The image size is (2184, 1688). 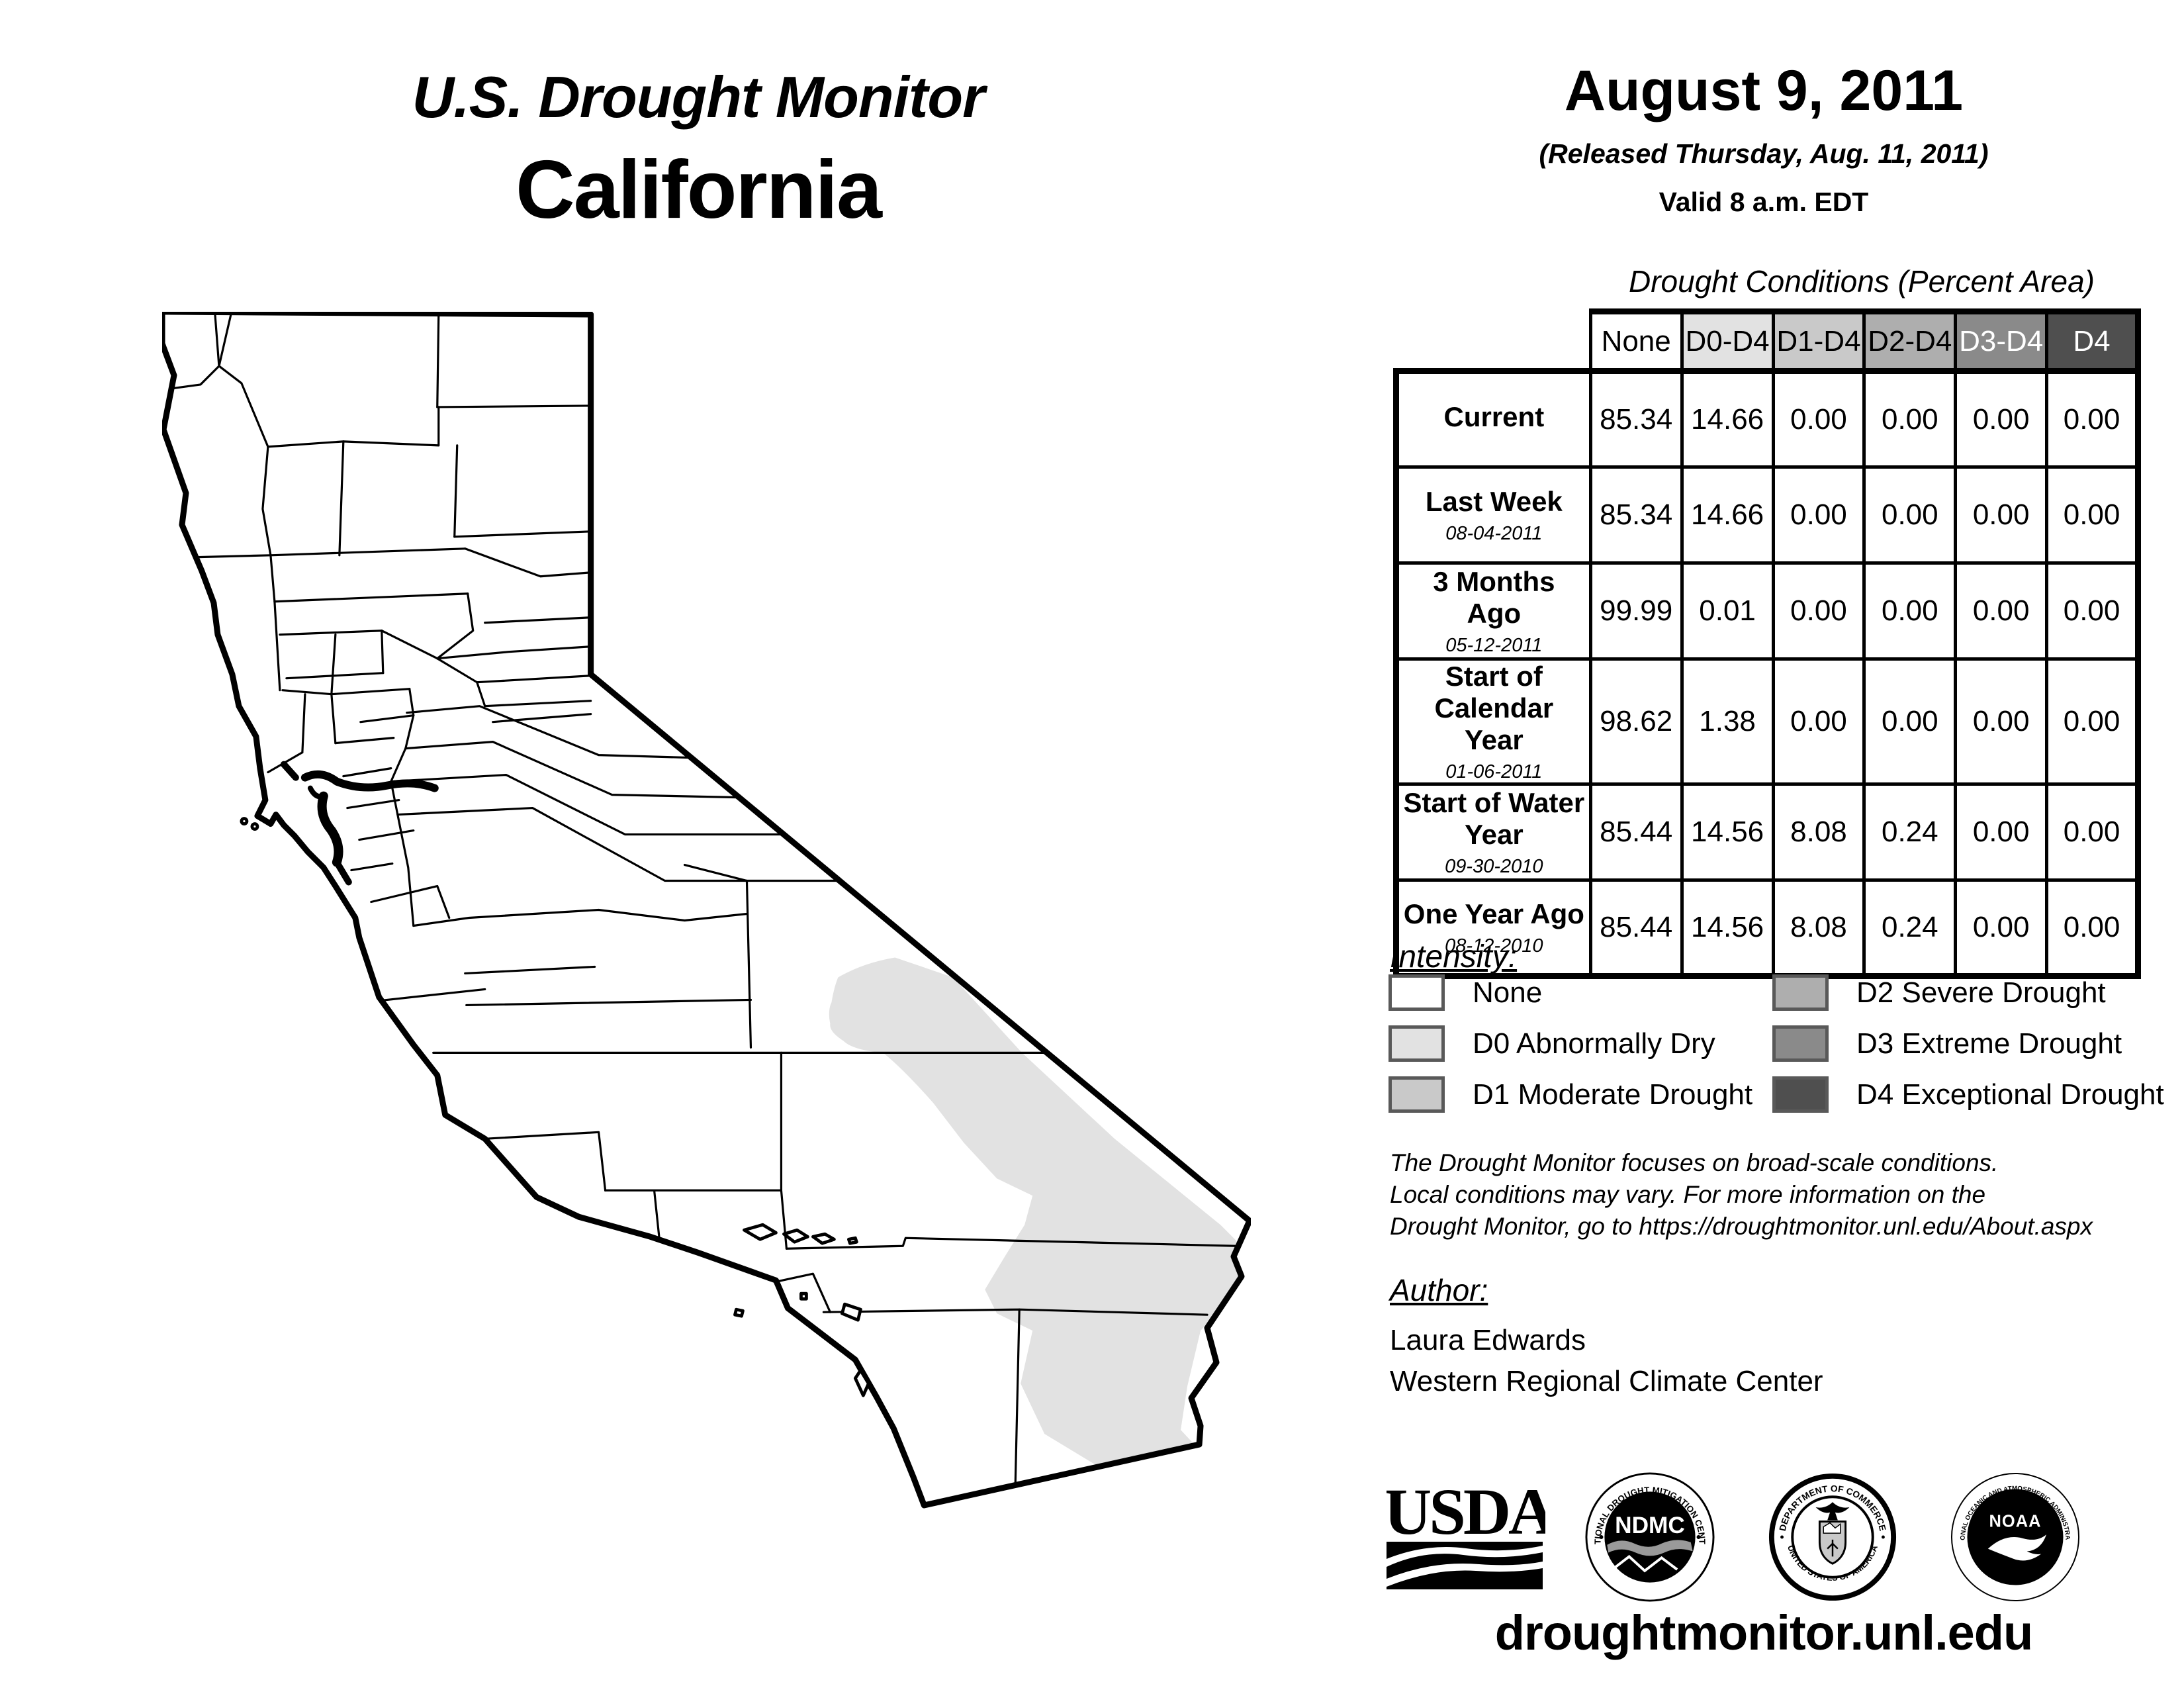 What do you see at coordinates (1613, 1094) in the screenshot?
I see `legend-label: D1 Moderate Drought` at bounding box center [1613, 1094].